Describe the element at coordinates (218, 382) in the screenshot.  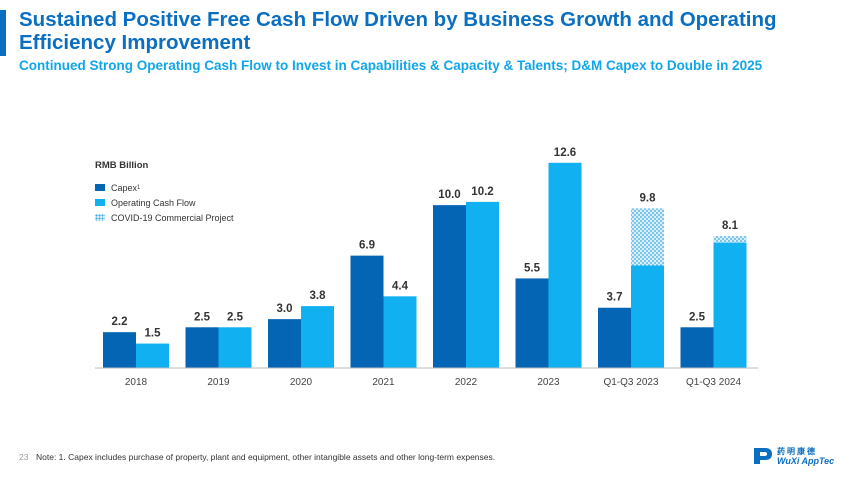
I see `category-tick-label: 2019` at that location.